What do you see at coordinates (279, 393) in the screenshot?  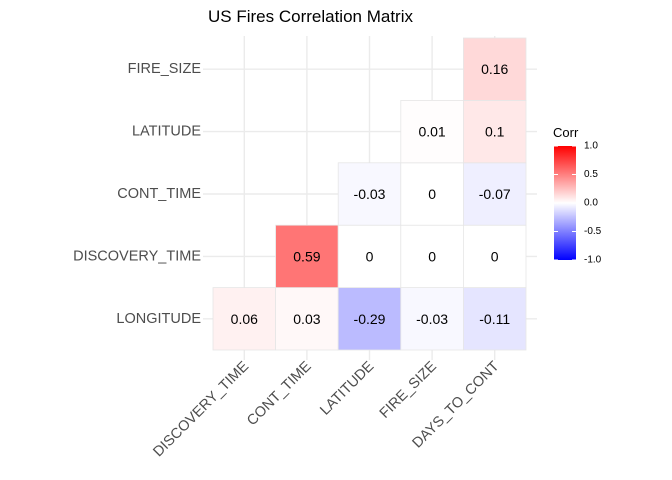 I see `x-tick-label: CONT_TIME` at bounding box center [279, 393].